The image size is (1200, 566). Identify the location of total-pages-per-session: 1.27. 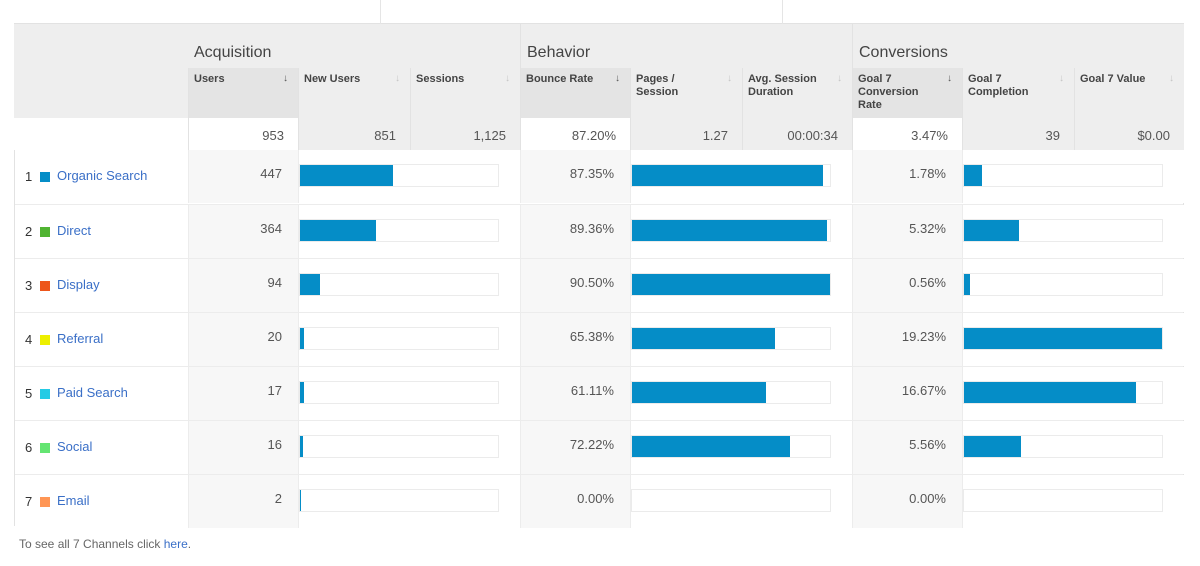
(686, 134).